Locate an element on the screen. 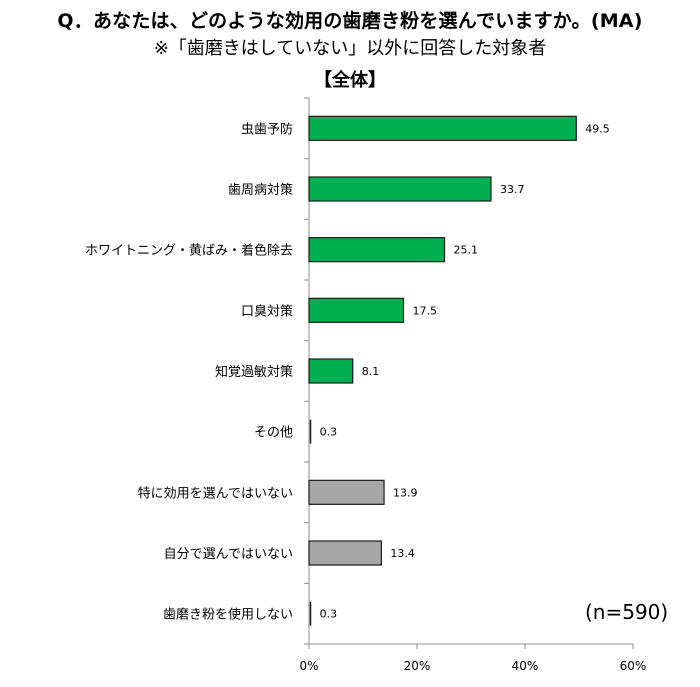 The width and height of the screenshot is (700, 687). category-label: 歯磨き粉を使用しない is located at coordinates (228, 615).